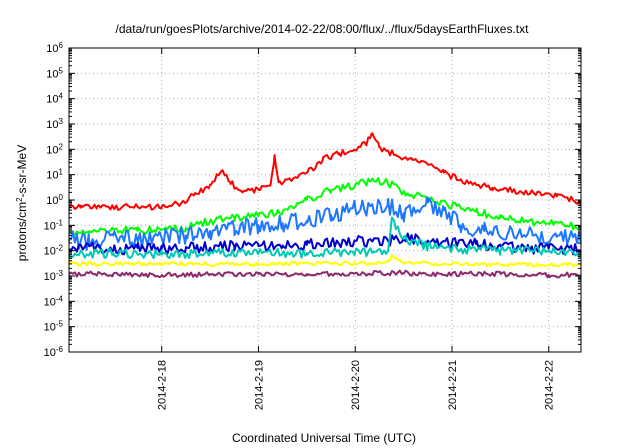 The height and width of the screenshot is (448, 640). Describe the element at coordinates (54, 301) in the screenshot. I see `y-tick-label: 10⁻⁴` at that location.